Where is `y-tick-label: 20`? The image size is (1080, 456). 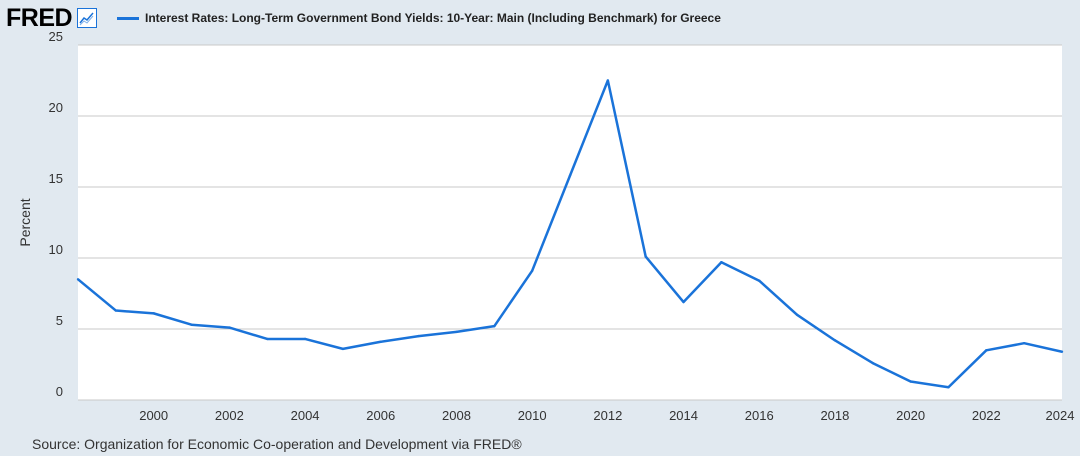 y-tick-label: 20 is located at coordinates (56, 107).